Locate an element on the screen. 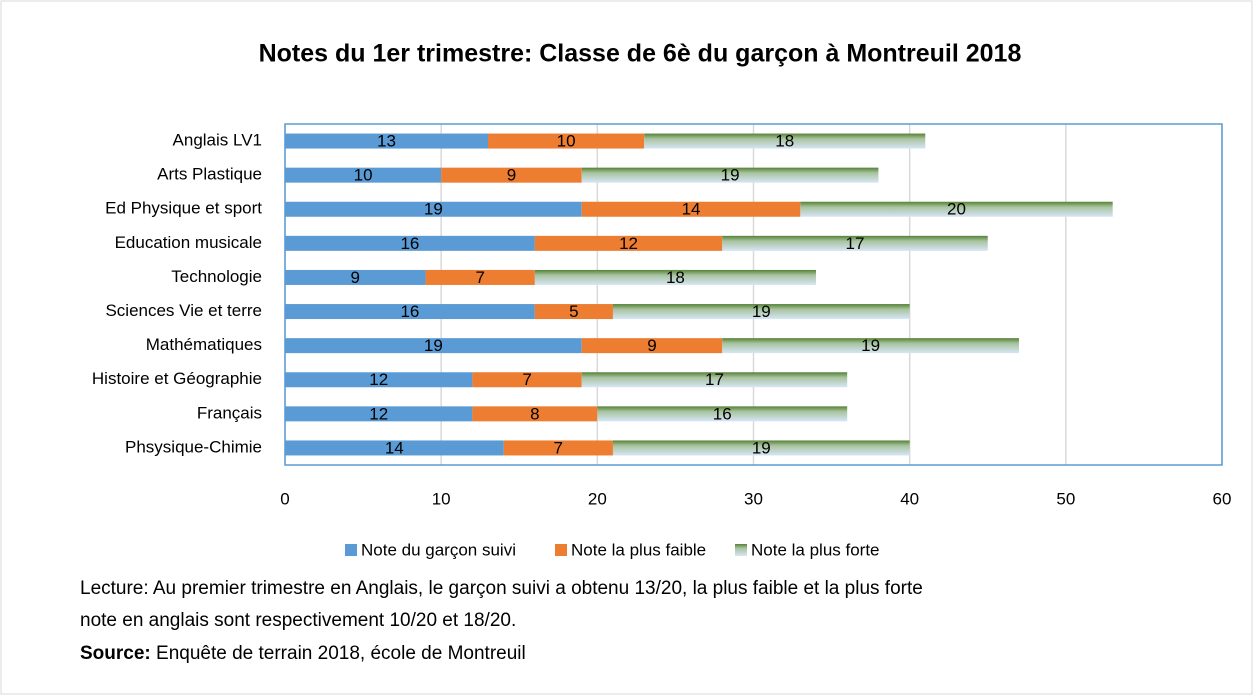 This screenshot has height=695, width=1253. x-tick-label: 60 is located at coordinates (1222, 498).